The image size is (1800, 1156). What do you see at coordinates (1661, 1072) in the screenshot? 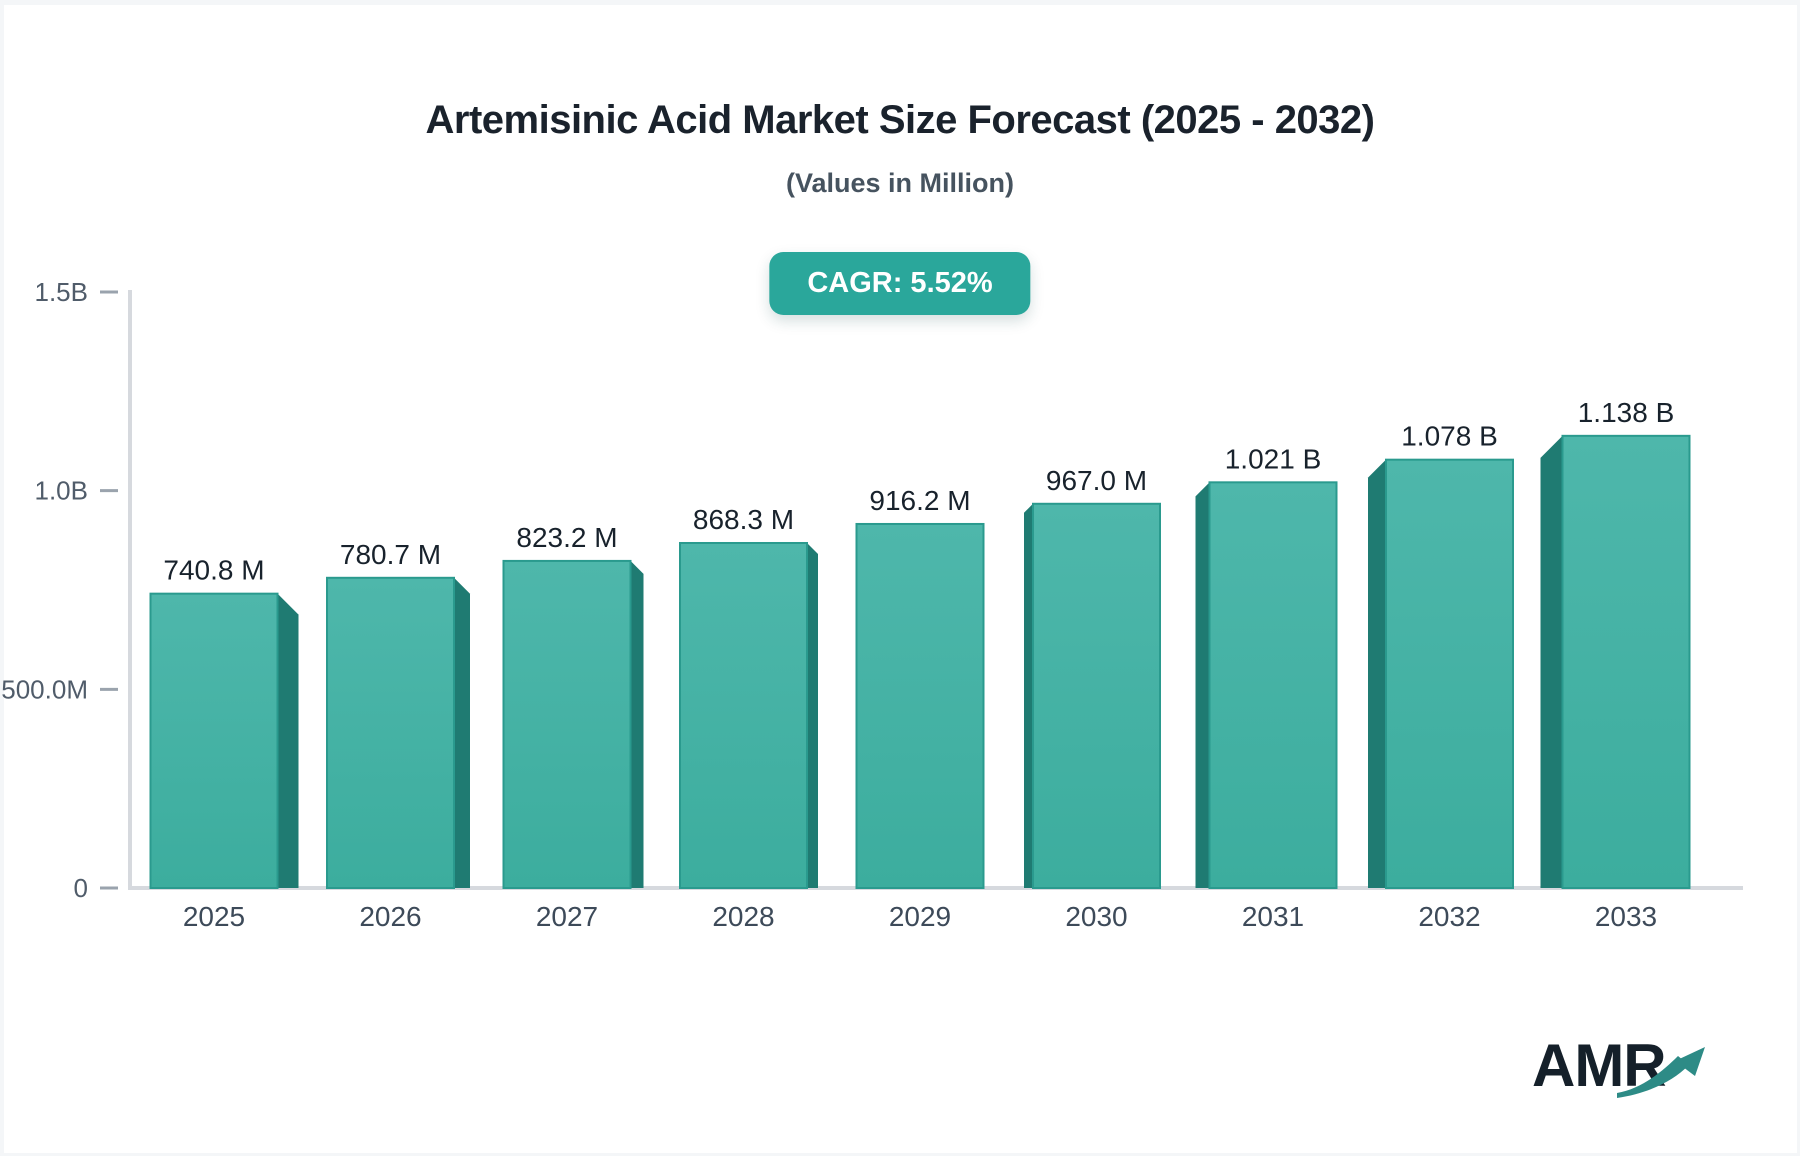
I see `growth-arrow-icon` at bounding box center [1661, 1072].